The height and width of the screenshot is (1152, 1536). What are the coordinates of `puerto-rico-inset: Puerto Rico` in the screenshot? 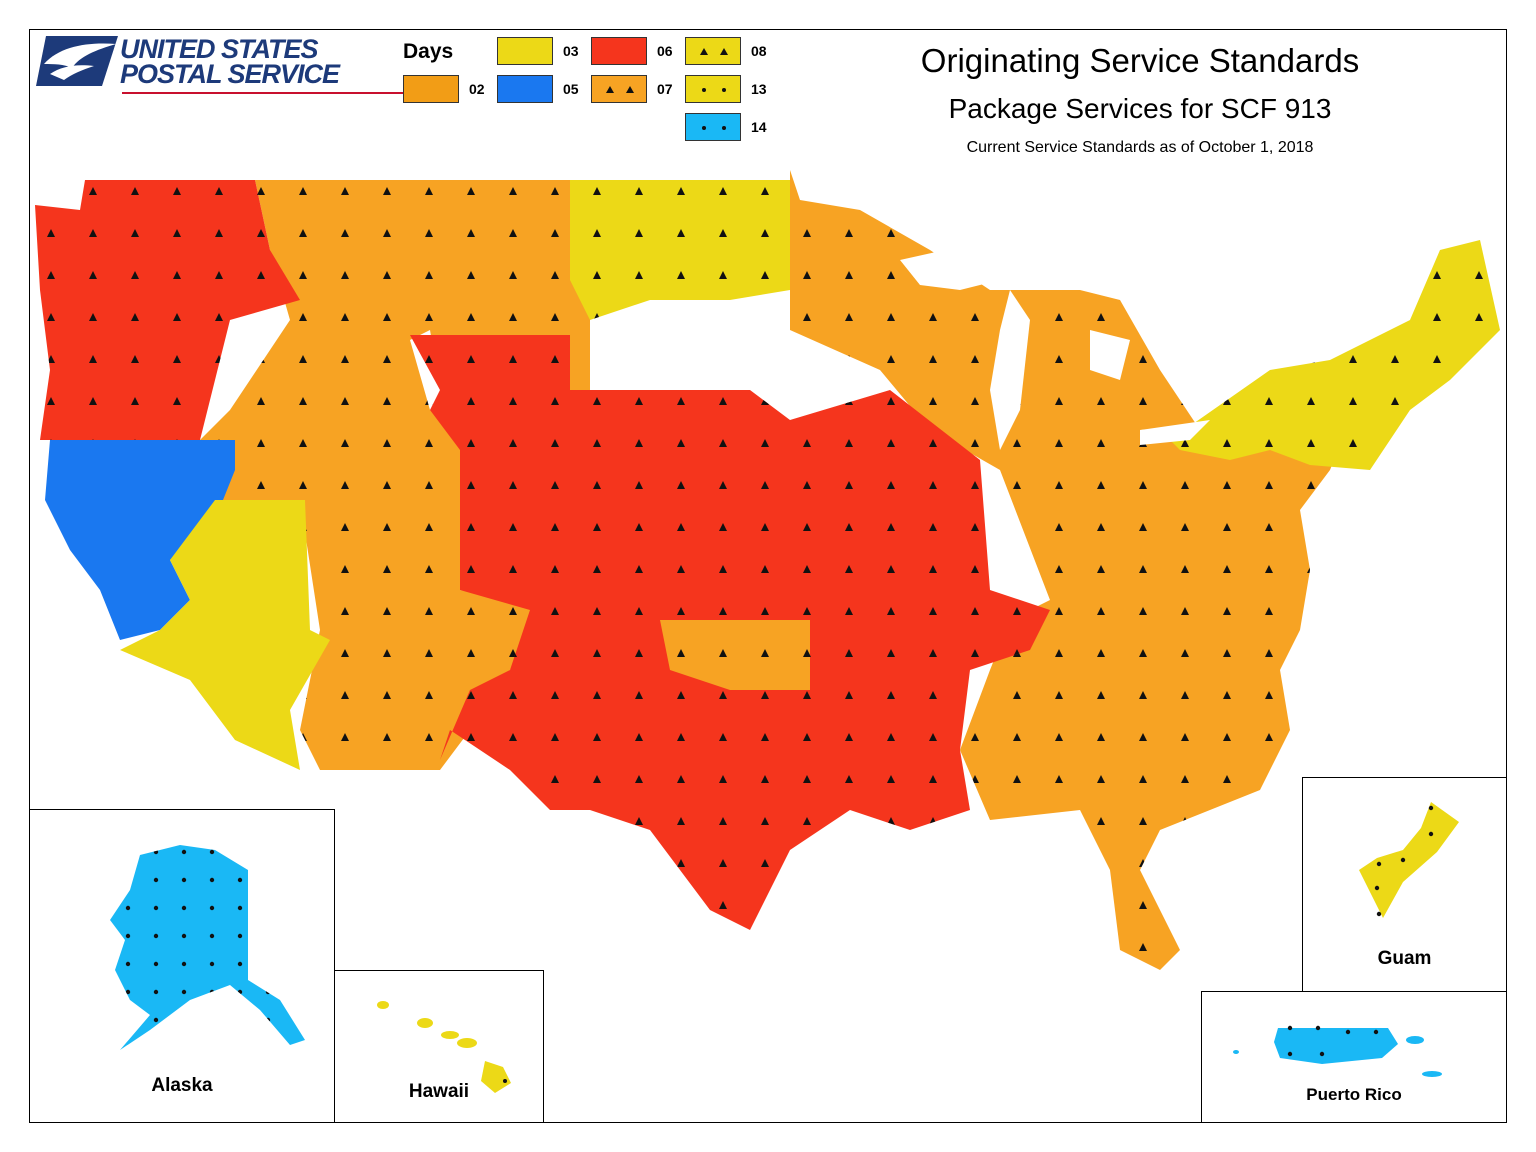 It's located at (1354, 1057).